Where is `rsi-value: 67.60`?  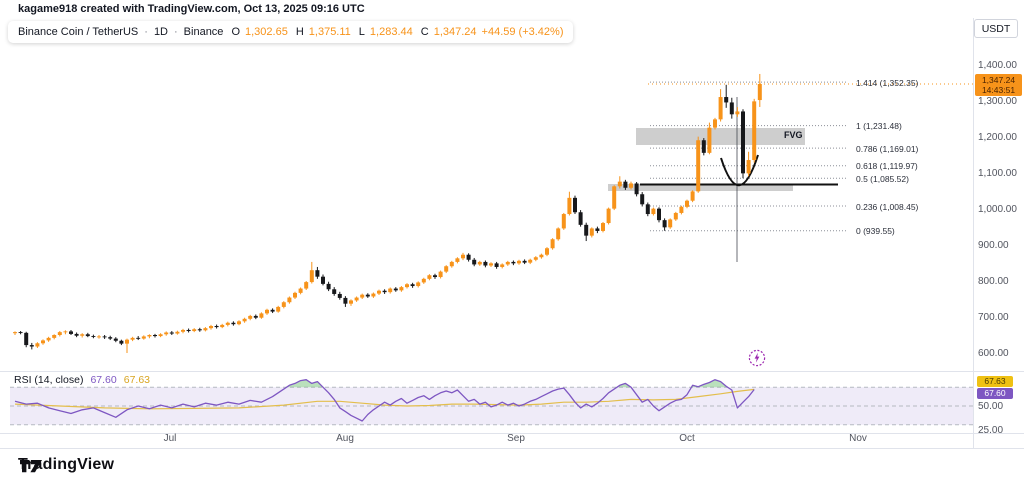 rsi-value: 67.60 is located at coordinates (103, 380).